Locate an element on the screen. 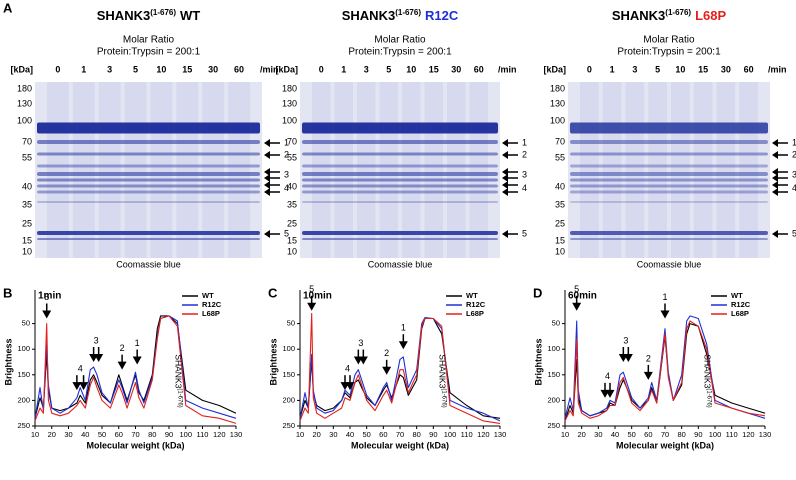  annotation: 60min is located at coordinates (582, 296).